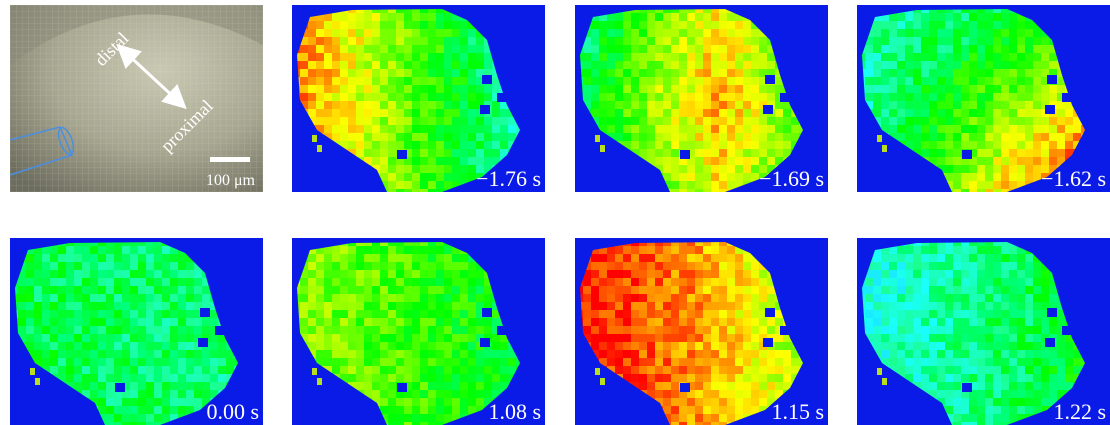  What do you see at coordinates (314, 138) in the screenshot?
I see `speck` at bounding box center [314, 138].